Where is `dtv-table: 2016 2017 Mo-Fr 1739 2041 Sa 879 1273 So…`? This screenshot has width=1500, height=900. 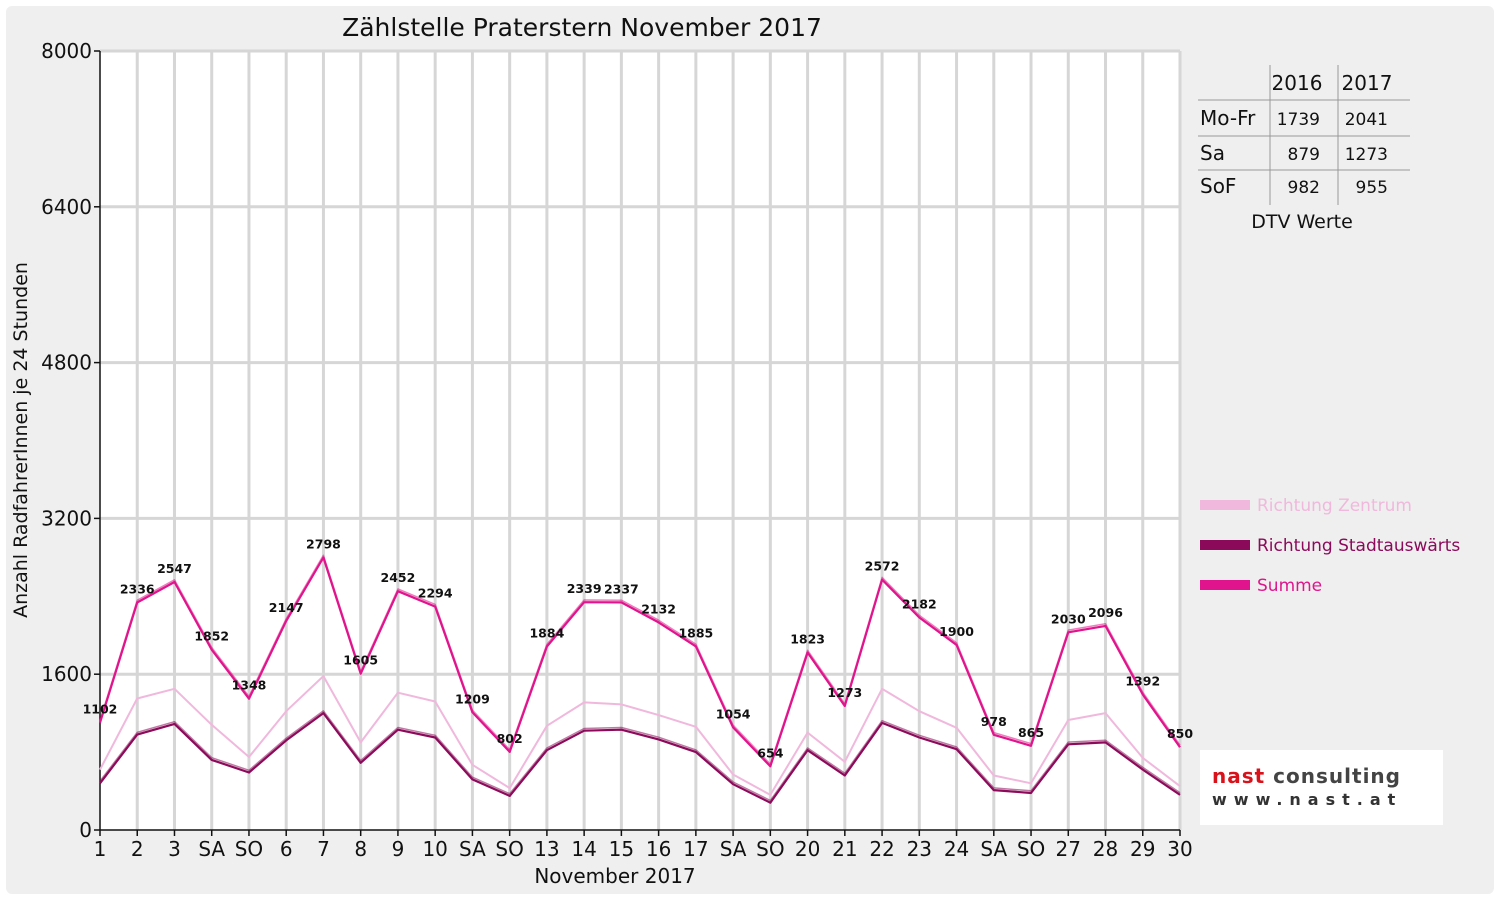 dtv-table: 2016 2017 Mo-Fr 1739 2041 Sa 879 1273 So… is located at coordinates (1304, 149).